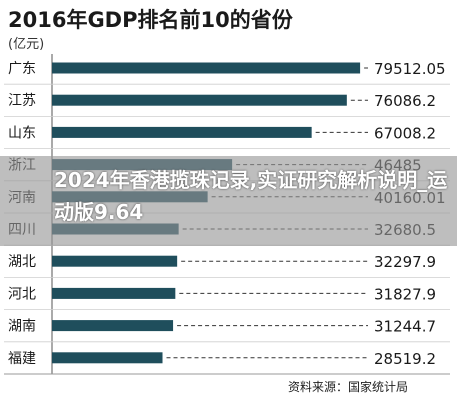 This screenshot has height=400, width=457. Describe the element at coordinates (26, 44) in the screenshot. I see `unit-label: (亿元)` at that location.